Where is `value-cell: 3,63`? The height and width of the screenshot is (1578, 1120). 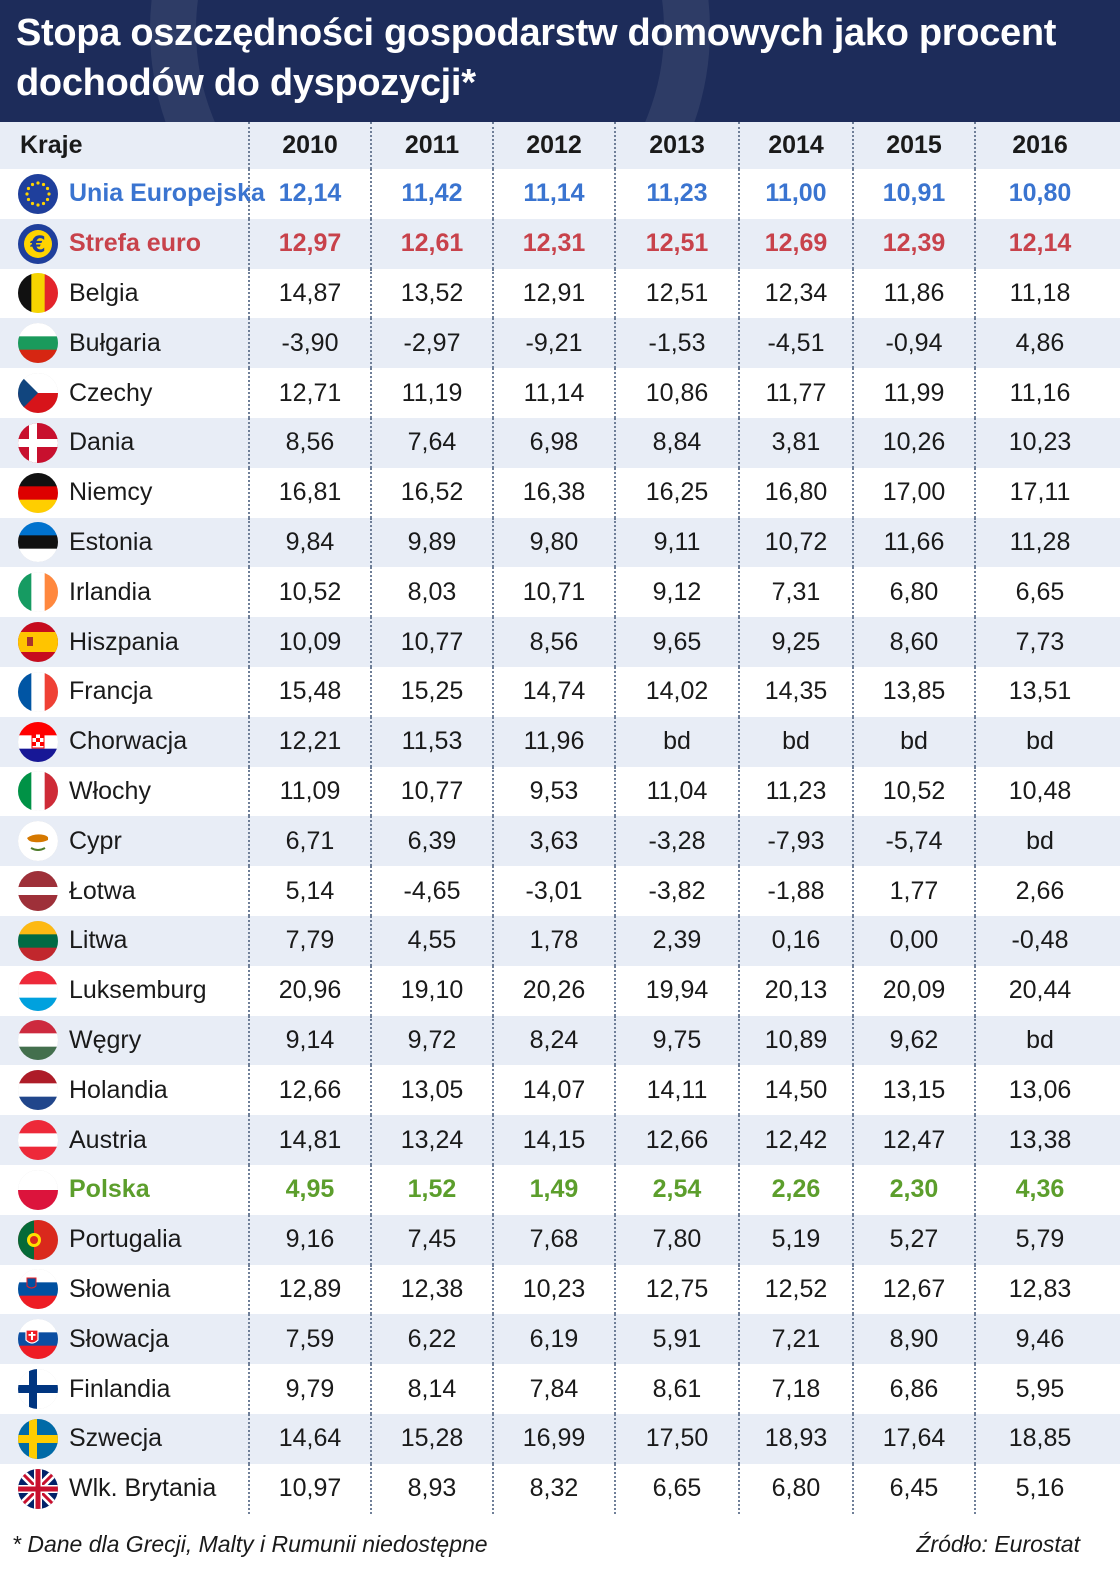
value-cell: 3,63 is located at coordinates (553, 841).